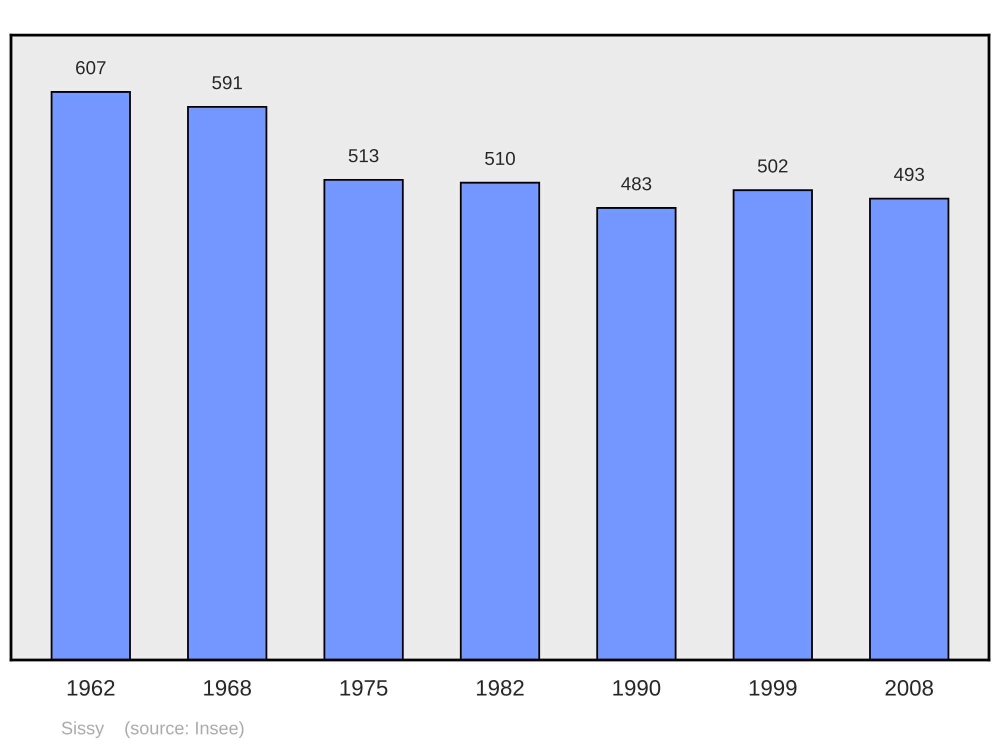 This screenshot has width=1000, height=747. What do you see at coordinates (364, 688) in the screenshot?
I see `x-tick-label: 1975` at bounding box center [364, 688].